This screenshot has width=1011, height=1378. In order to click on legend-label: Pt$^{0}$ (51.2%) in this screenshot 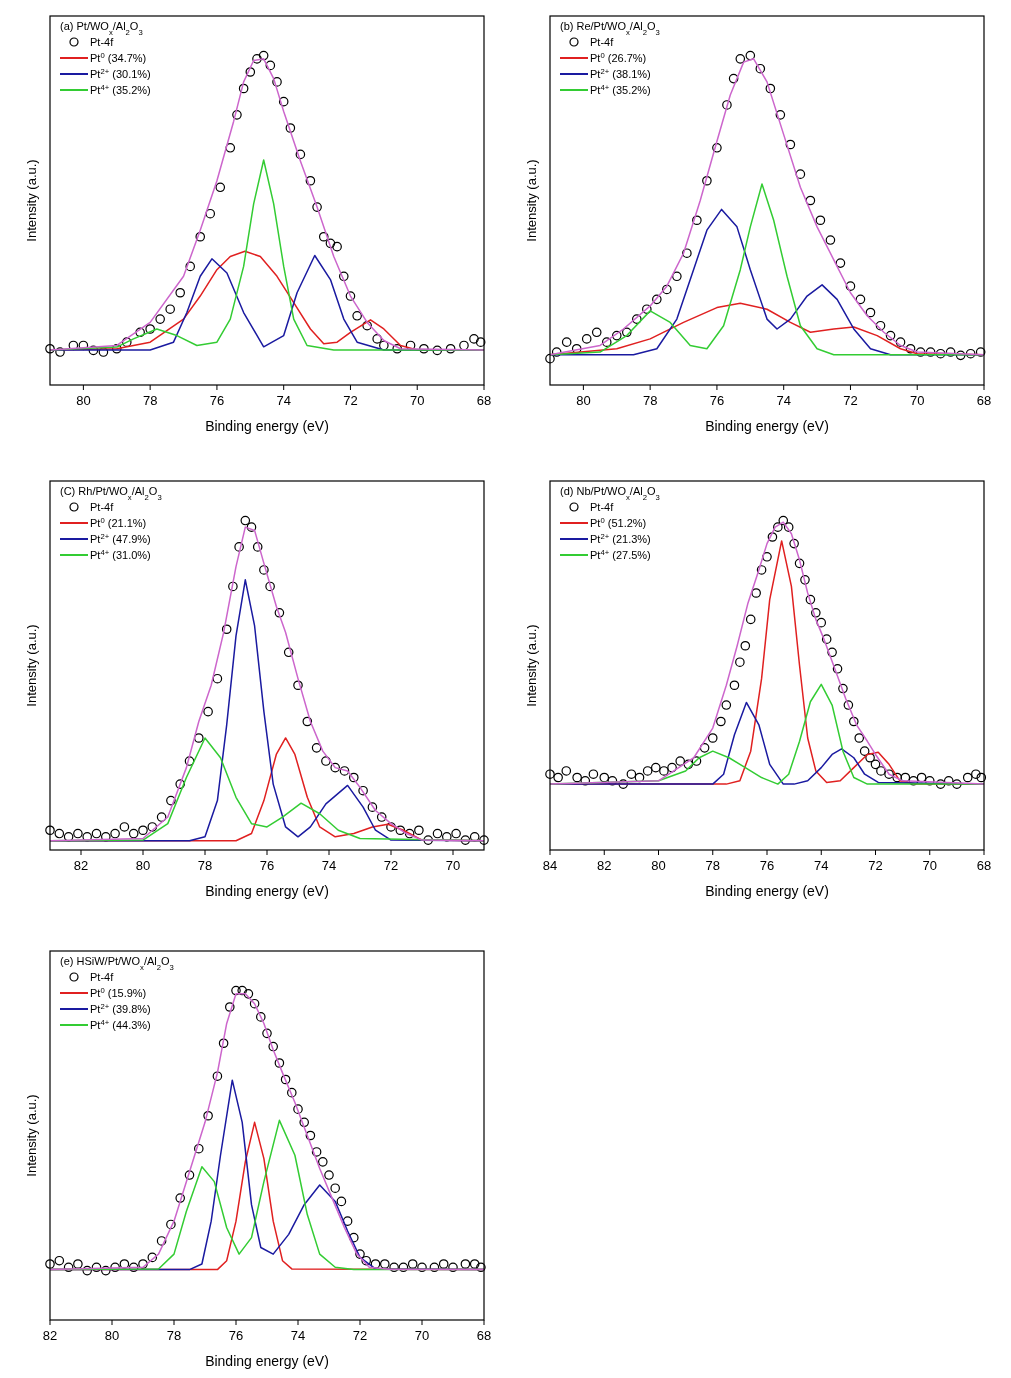, I will do `click(618, 522)`.